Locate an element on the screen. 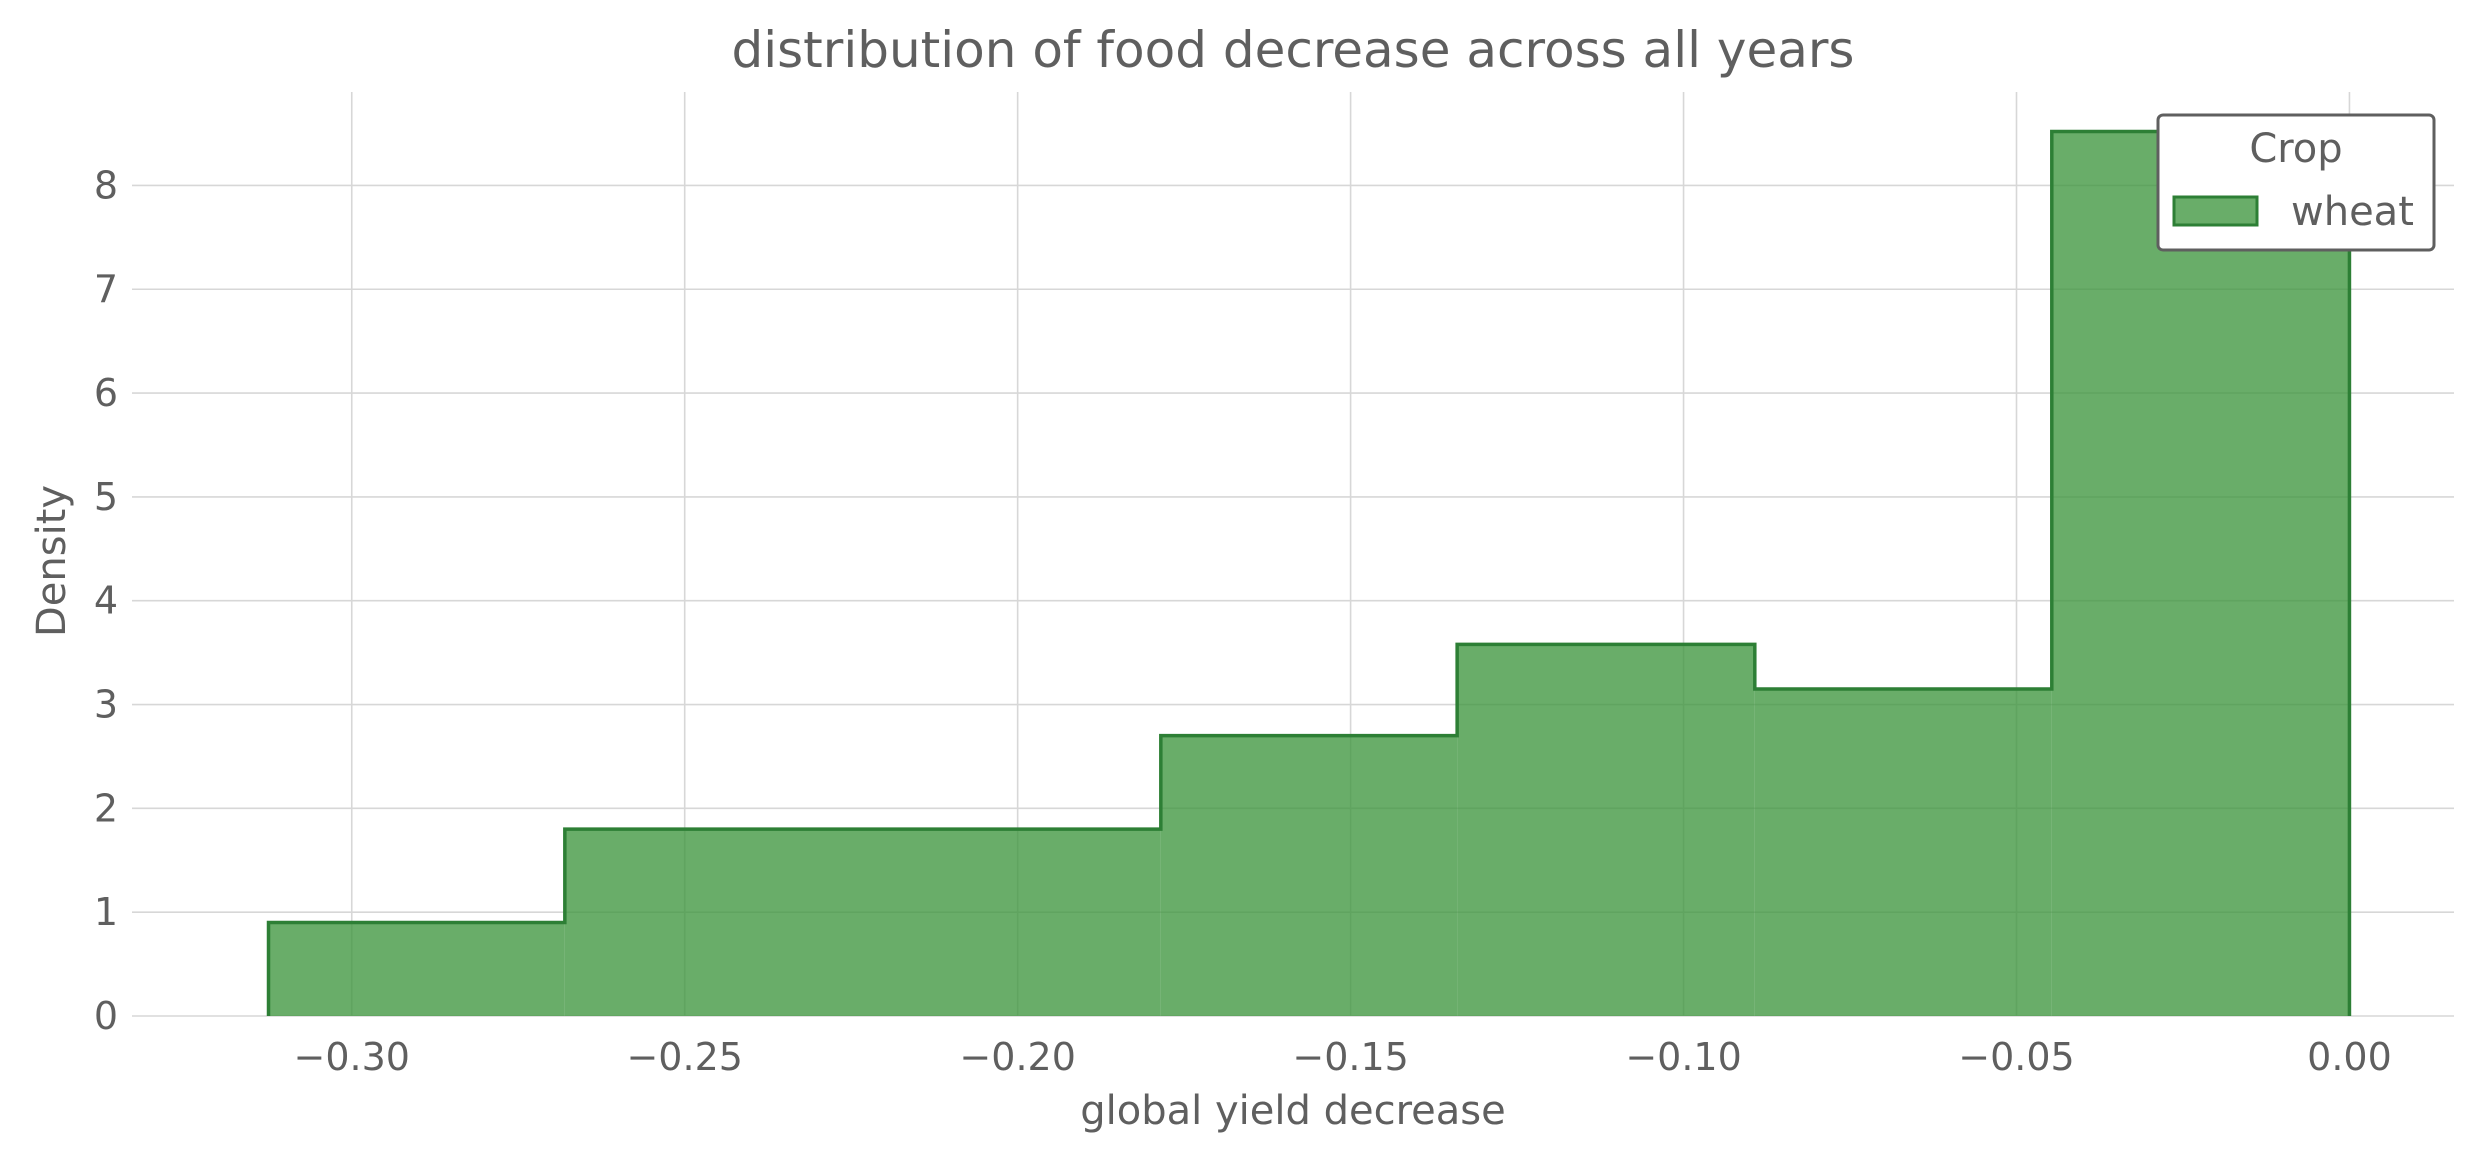  x-axis-label: global yield decrease is located at coordinates (1292, 1111).